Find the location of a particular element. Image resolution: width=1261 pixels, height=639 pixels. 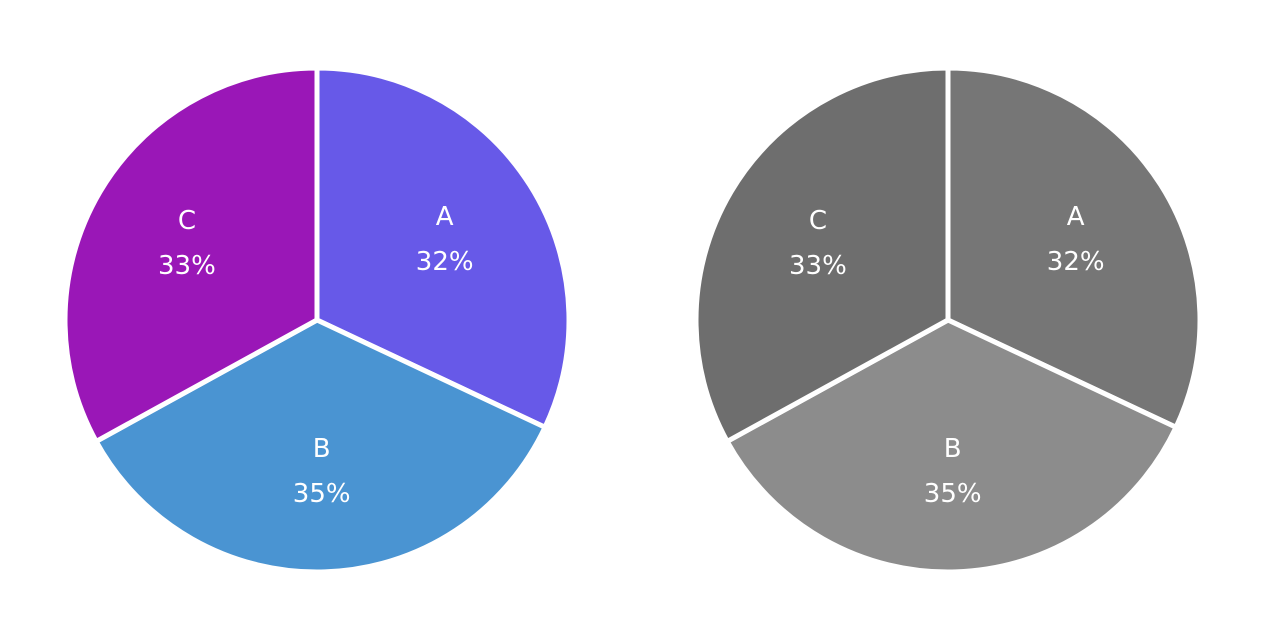

pie-slice-colored-a is located at coordinates (443, 248).